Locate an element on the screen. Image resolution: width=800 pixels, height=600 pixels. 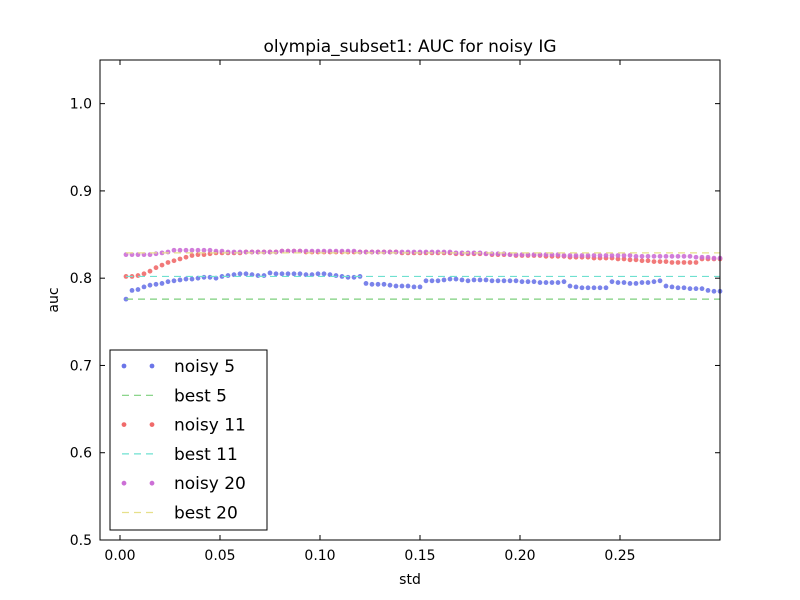
legend-label: best 11 is located at coordinates (206, 455).